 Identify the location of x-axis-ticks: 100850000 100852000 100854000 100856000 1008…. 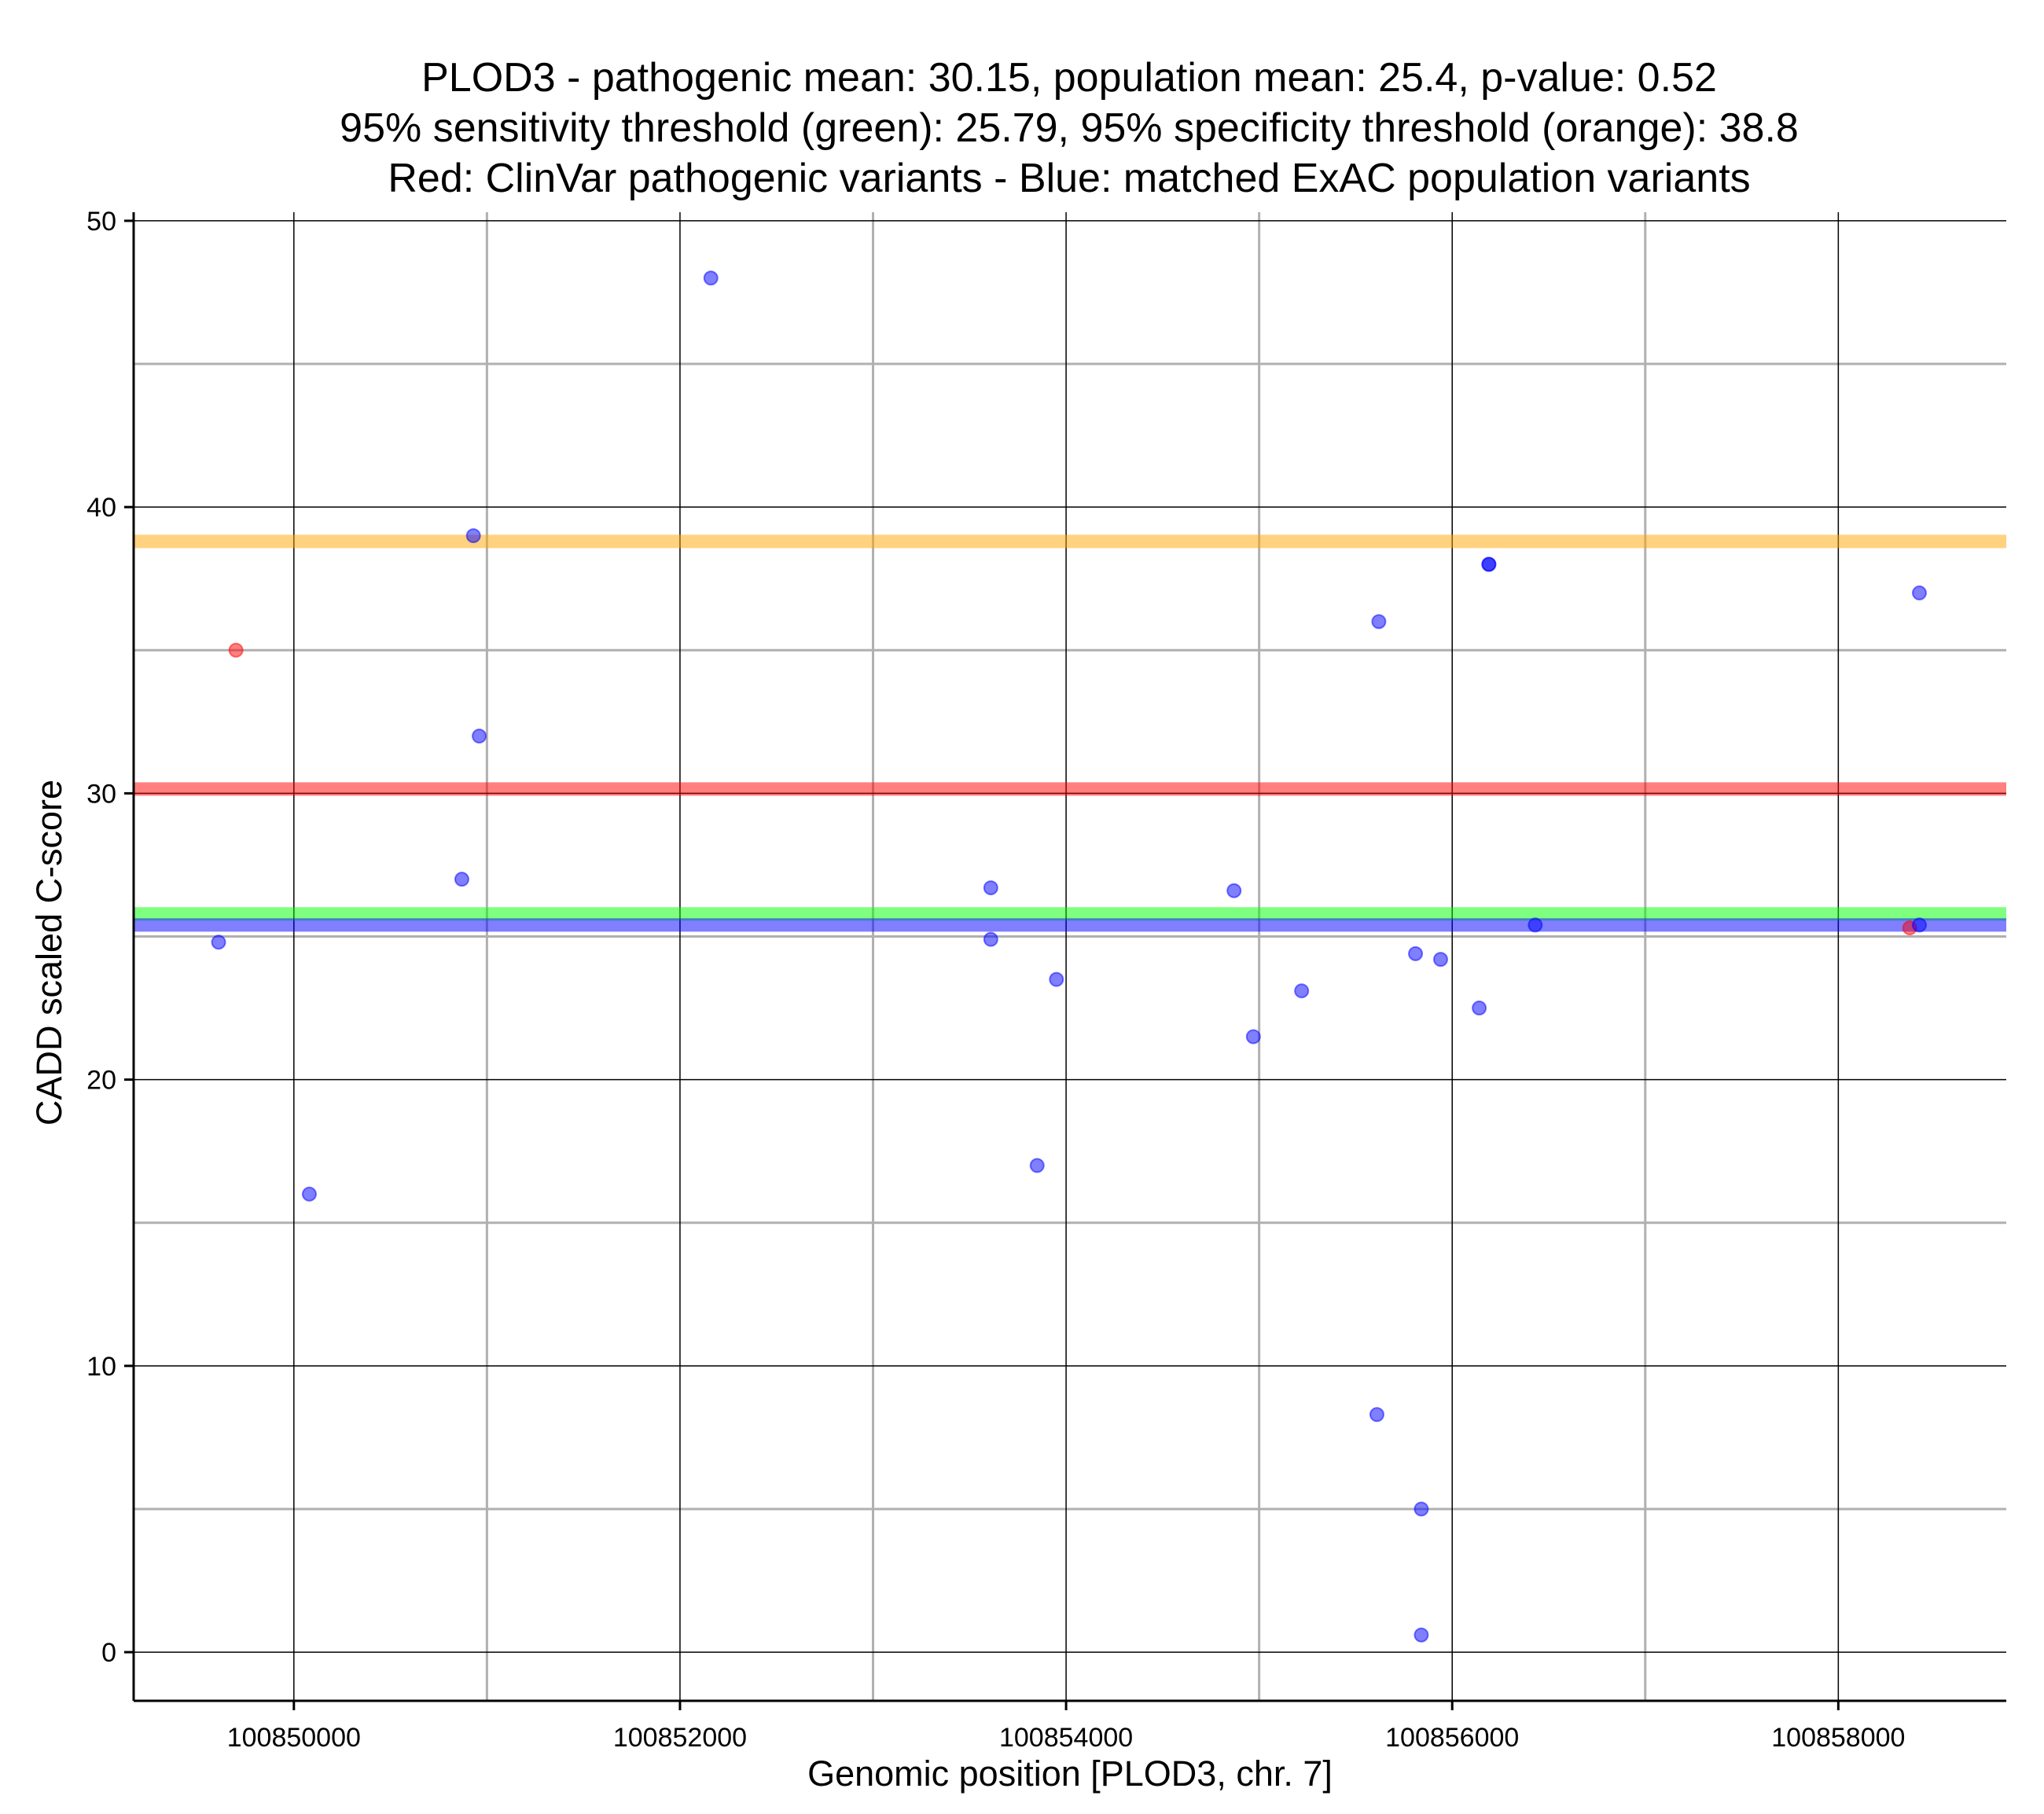
(1066, 1727).